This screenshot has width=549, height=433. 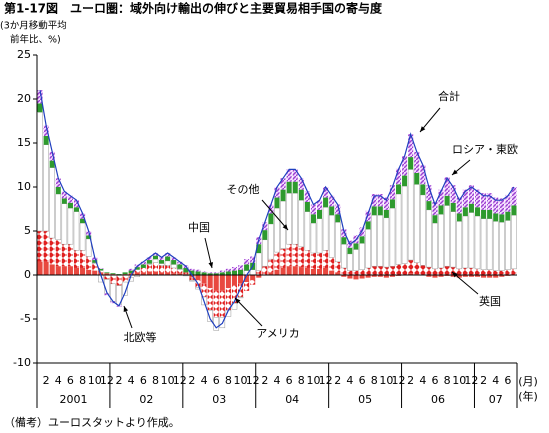 I want to click on x-tick-label: 8, so click(x=228, y=380).